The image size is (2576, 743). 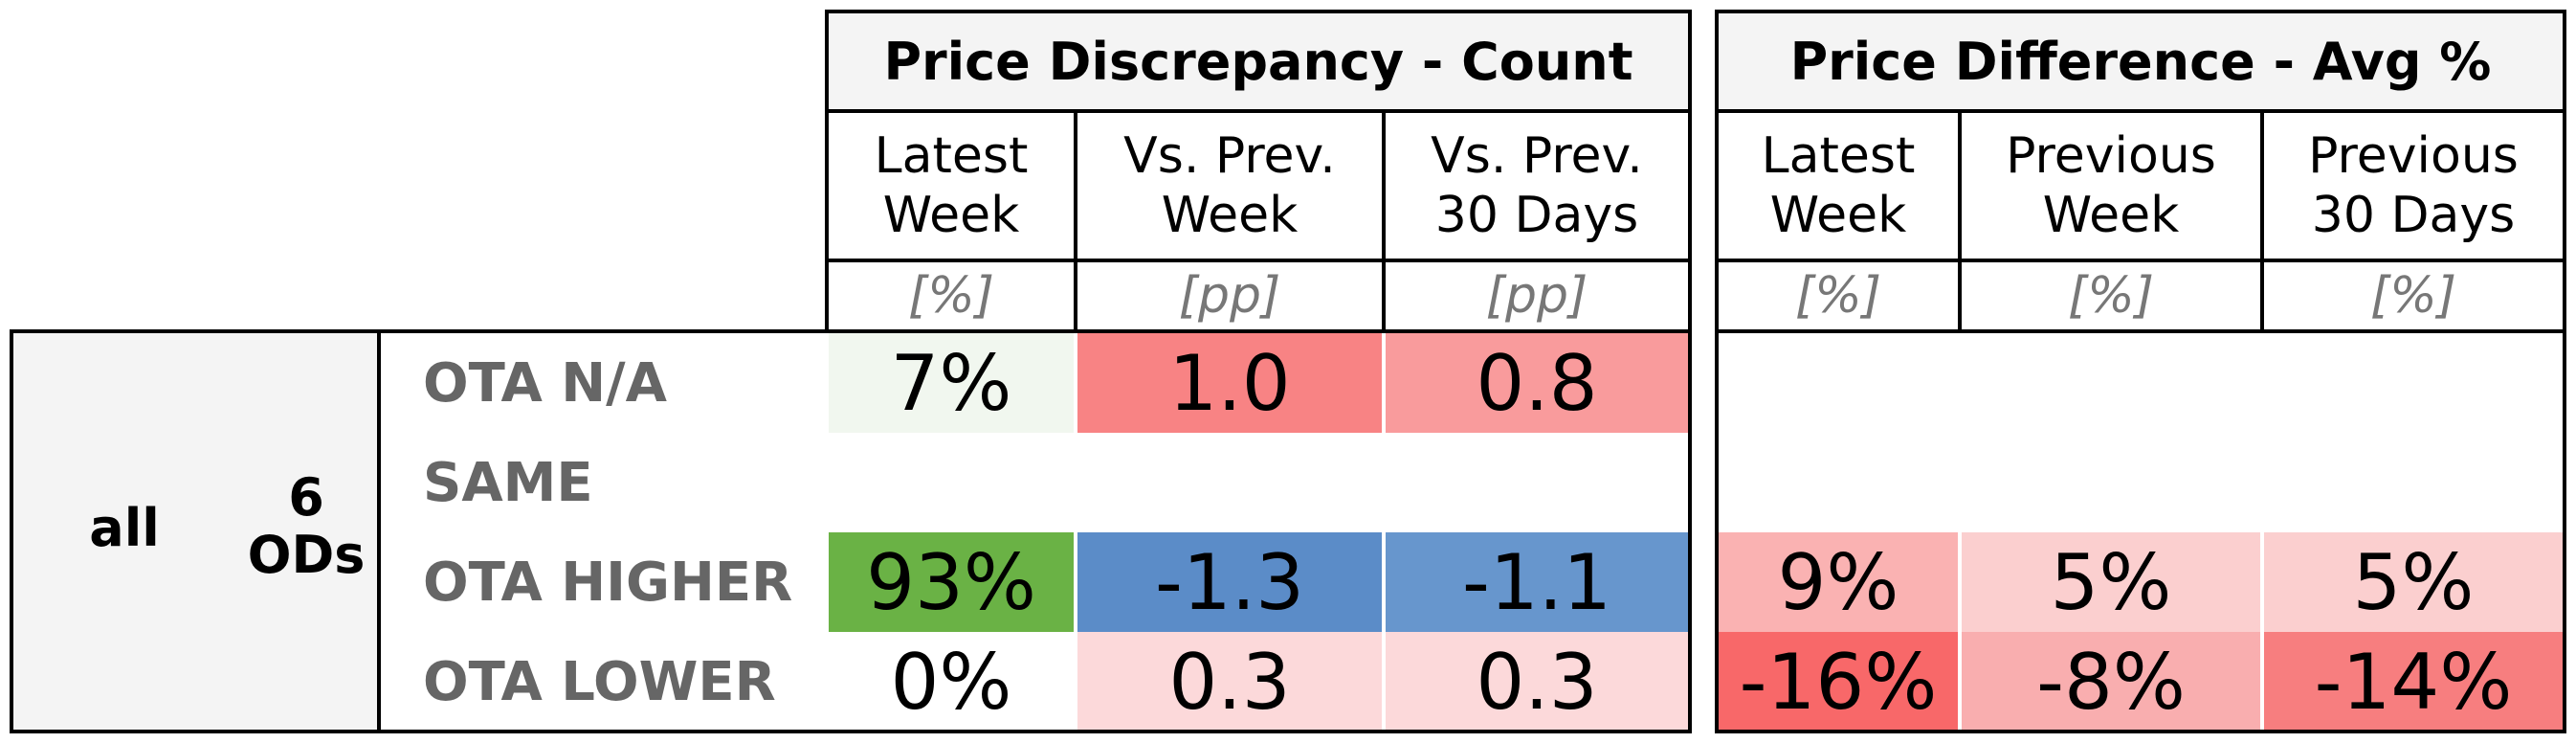 What do you see at coordinates (2111, 682) in the screenshot?
I see `diff-cell: -8%` at bounding box center [2111, 682].